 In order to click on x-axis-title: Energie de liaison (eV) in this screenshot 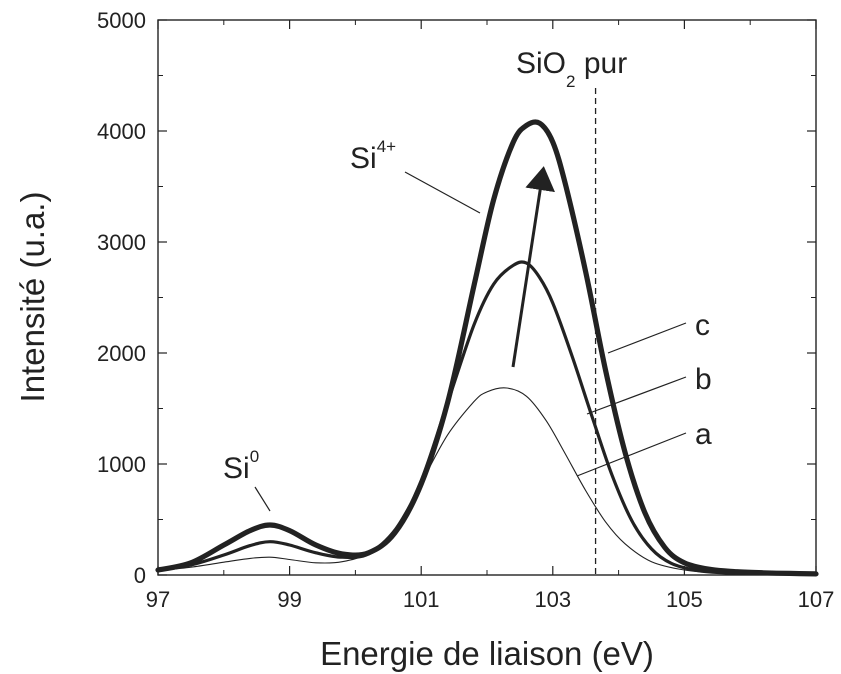, I will do `click(487, 653)`.